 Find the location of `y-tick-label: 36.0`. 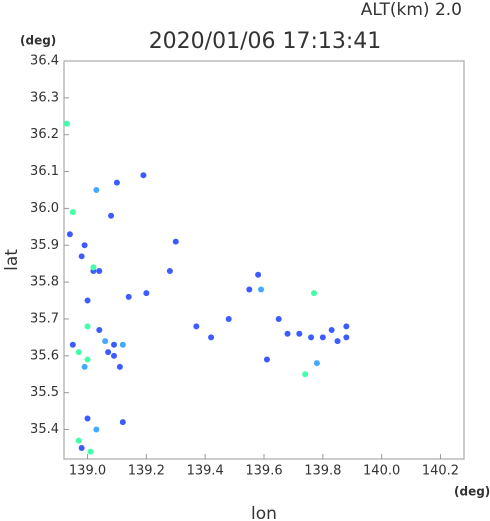

y-tick-label: 36.0 is located at coordinates (44, 208).